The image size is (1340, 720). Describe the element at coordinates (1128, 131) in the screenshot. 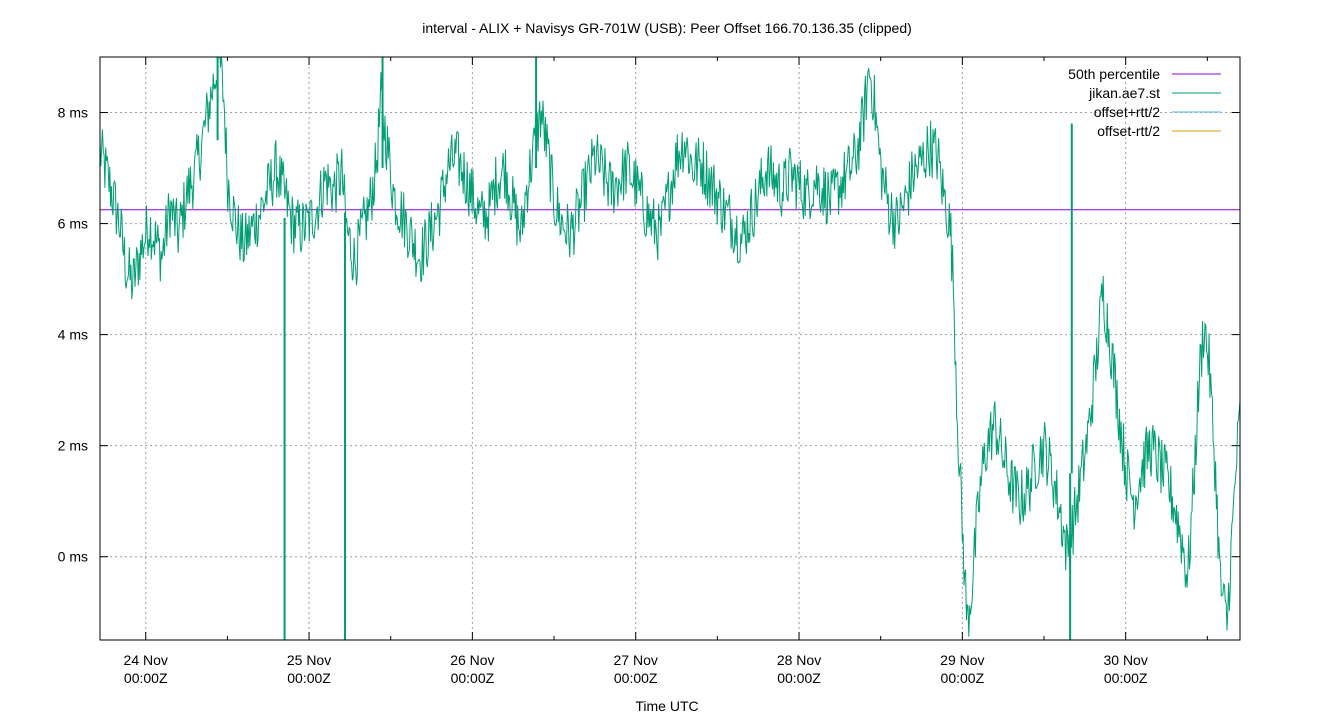

I see `legend-label: offset-rtt/2` at that location.